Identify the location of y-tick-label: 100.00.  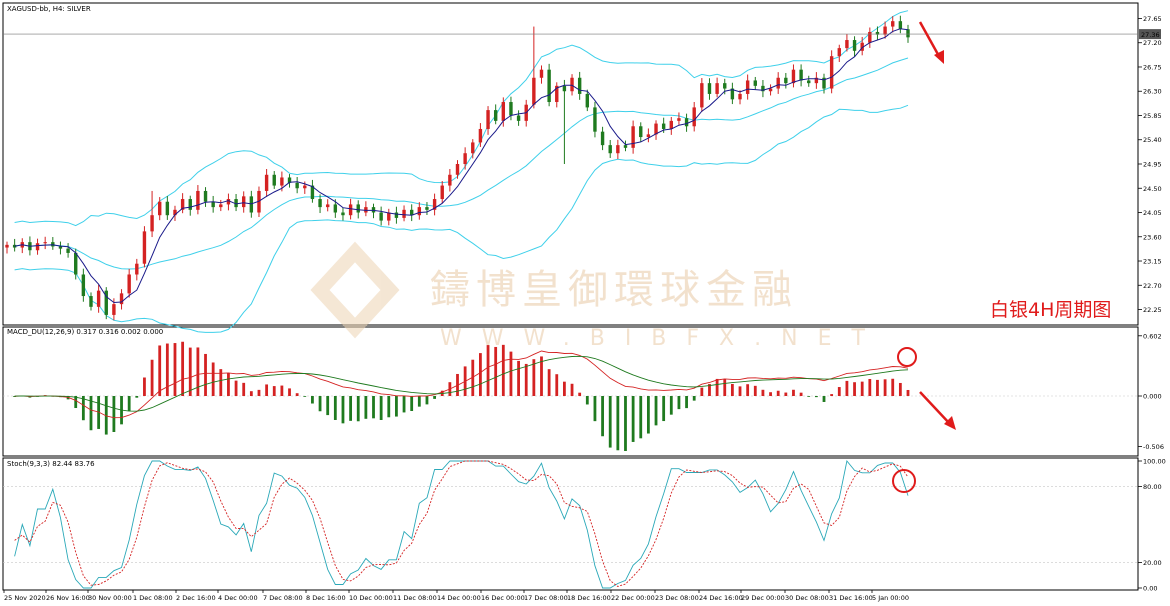
(1154, 462).